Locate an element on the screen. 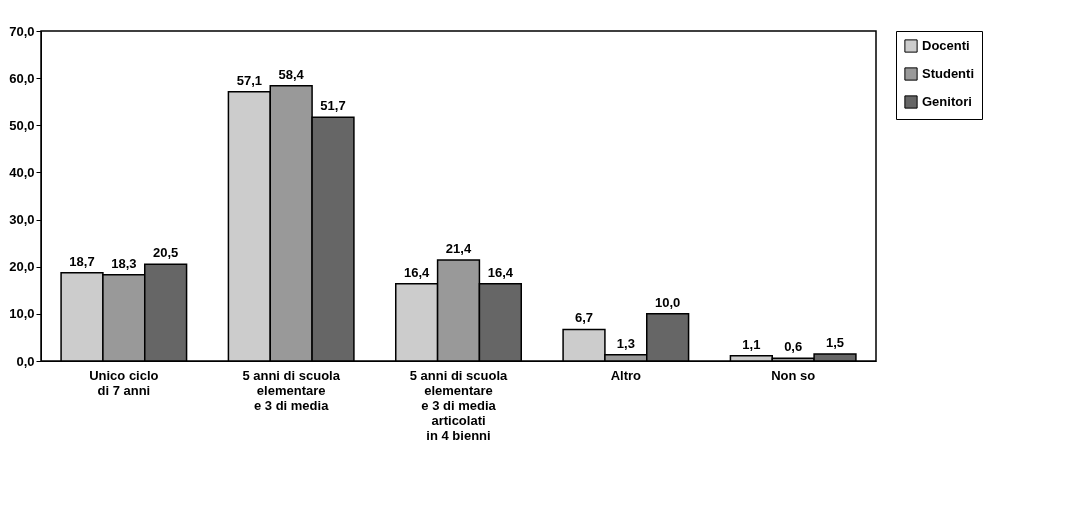  y-tick-label: 60,0 is located at coordinates (22, 78).